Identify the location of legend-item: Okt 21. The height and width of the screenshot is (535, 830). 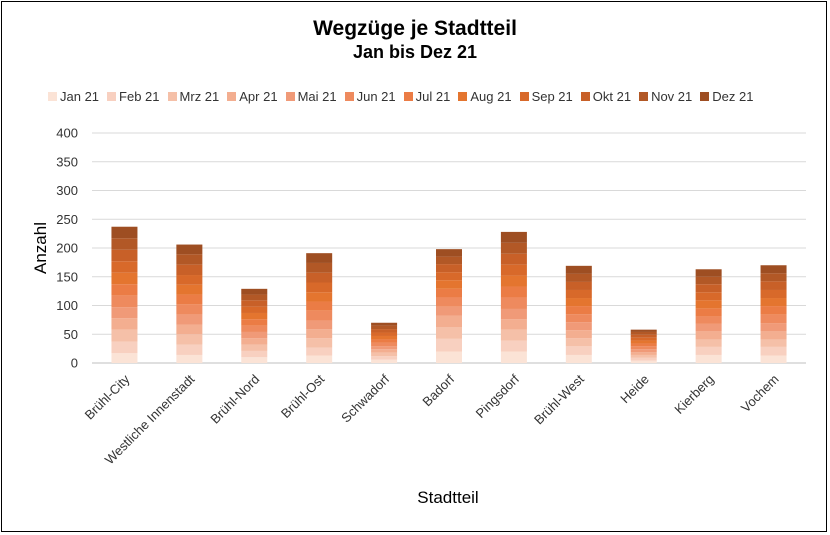
(606, 96).